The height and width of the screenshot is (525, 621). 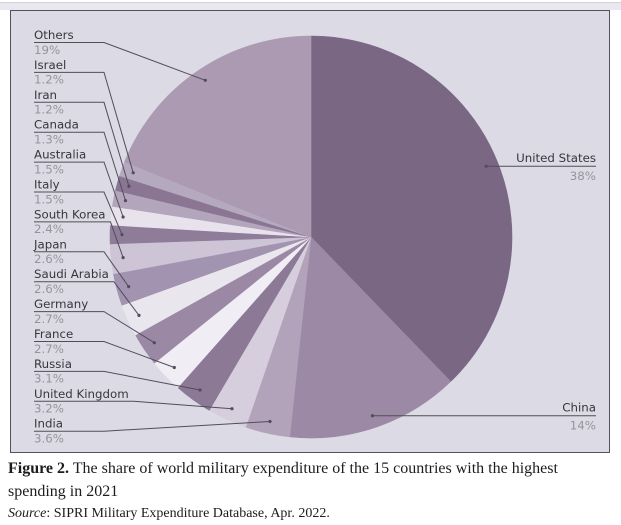 What do you see at coordinates (27, 513) in the screenshot?
I see `source-label: Source` at bounding box center [27, 513].